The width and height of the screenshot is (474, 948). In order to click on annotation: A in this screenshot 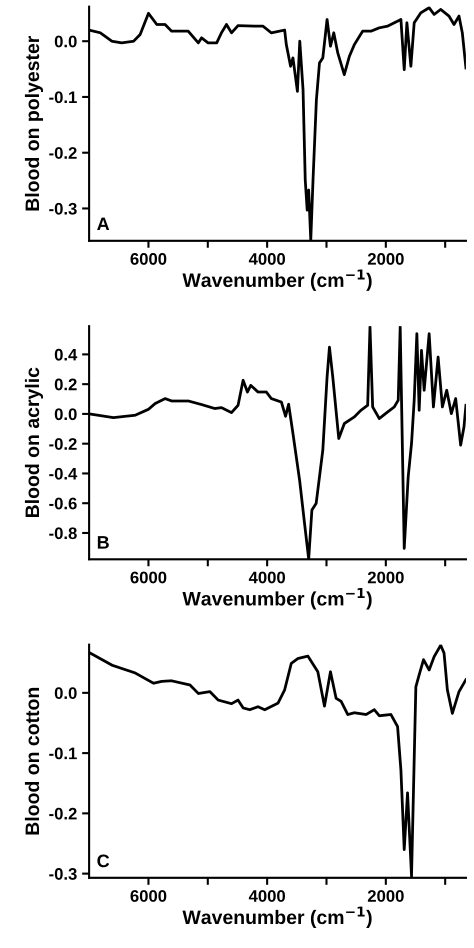, I will do `click(103, 224)`.